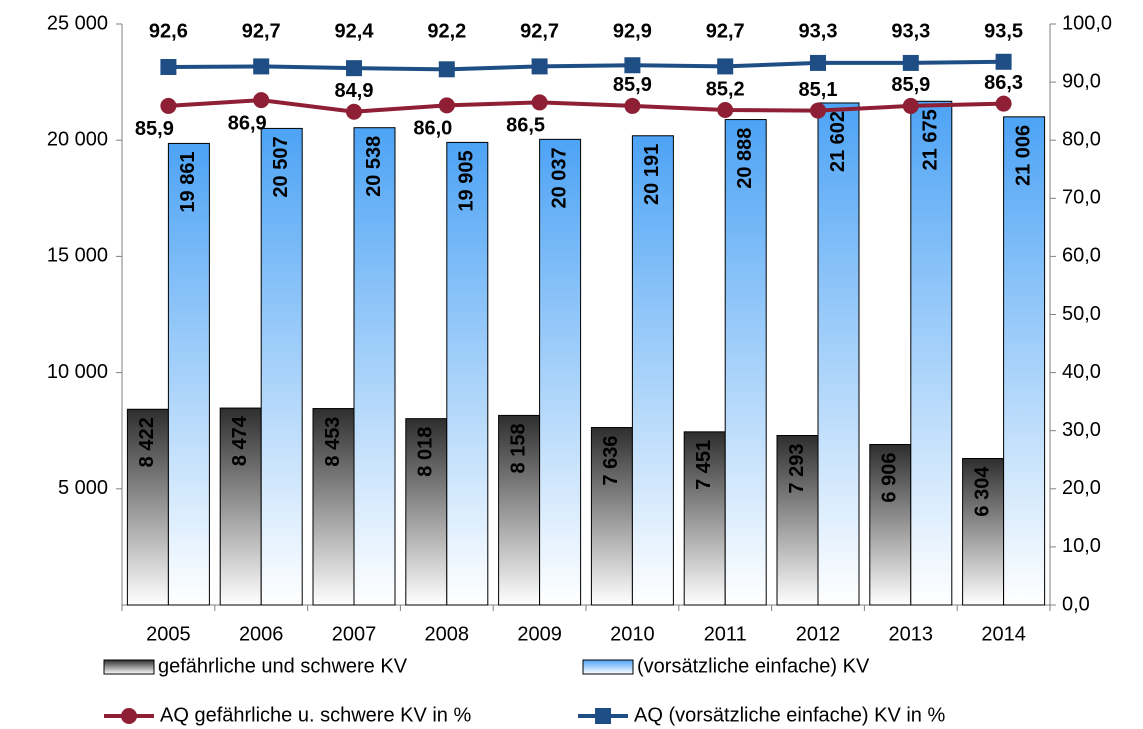 This screenshot has height=729, width=1143. Describe the element at coordinates (447, 634) in the screenshot. I see `x-tick-label: 2008` at that location.